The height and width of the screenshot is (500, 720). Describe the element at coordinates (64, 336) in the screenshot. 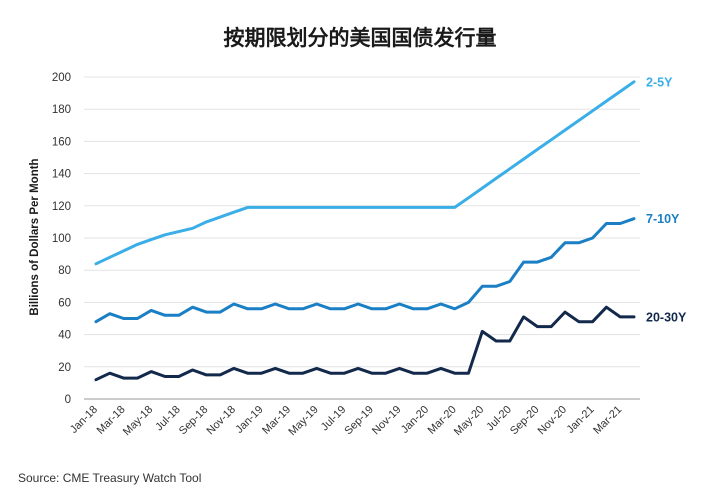

I see `y-tick-40: 40` at that location.